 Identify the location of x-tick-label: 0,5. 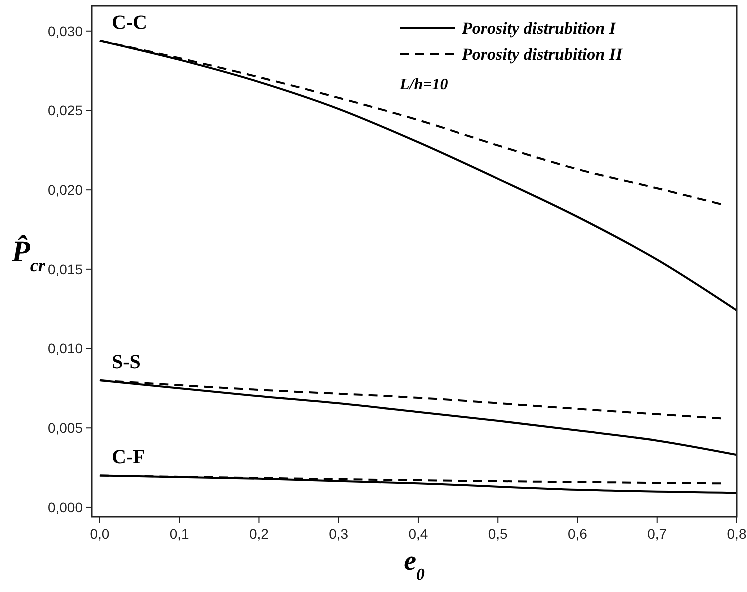
(498, 534).